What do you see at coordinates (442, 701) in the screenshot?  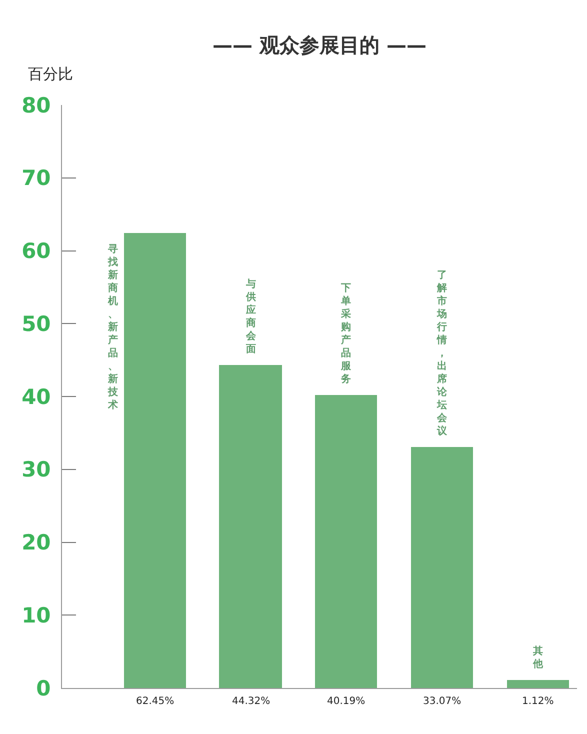 I see `data-label: 33.07%` at bounding box center [442, 701].